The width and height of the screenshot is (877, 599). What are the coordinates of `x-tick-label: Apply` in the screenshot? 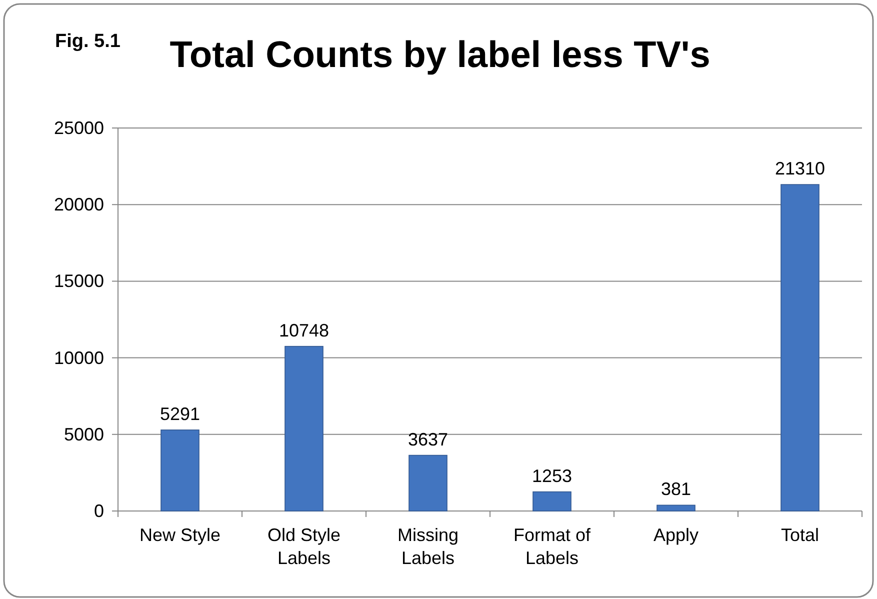 It's located at (676, 535).